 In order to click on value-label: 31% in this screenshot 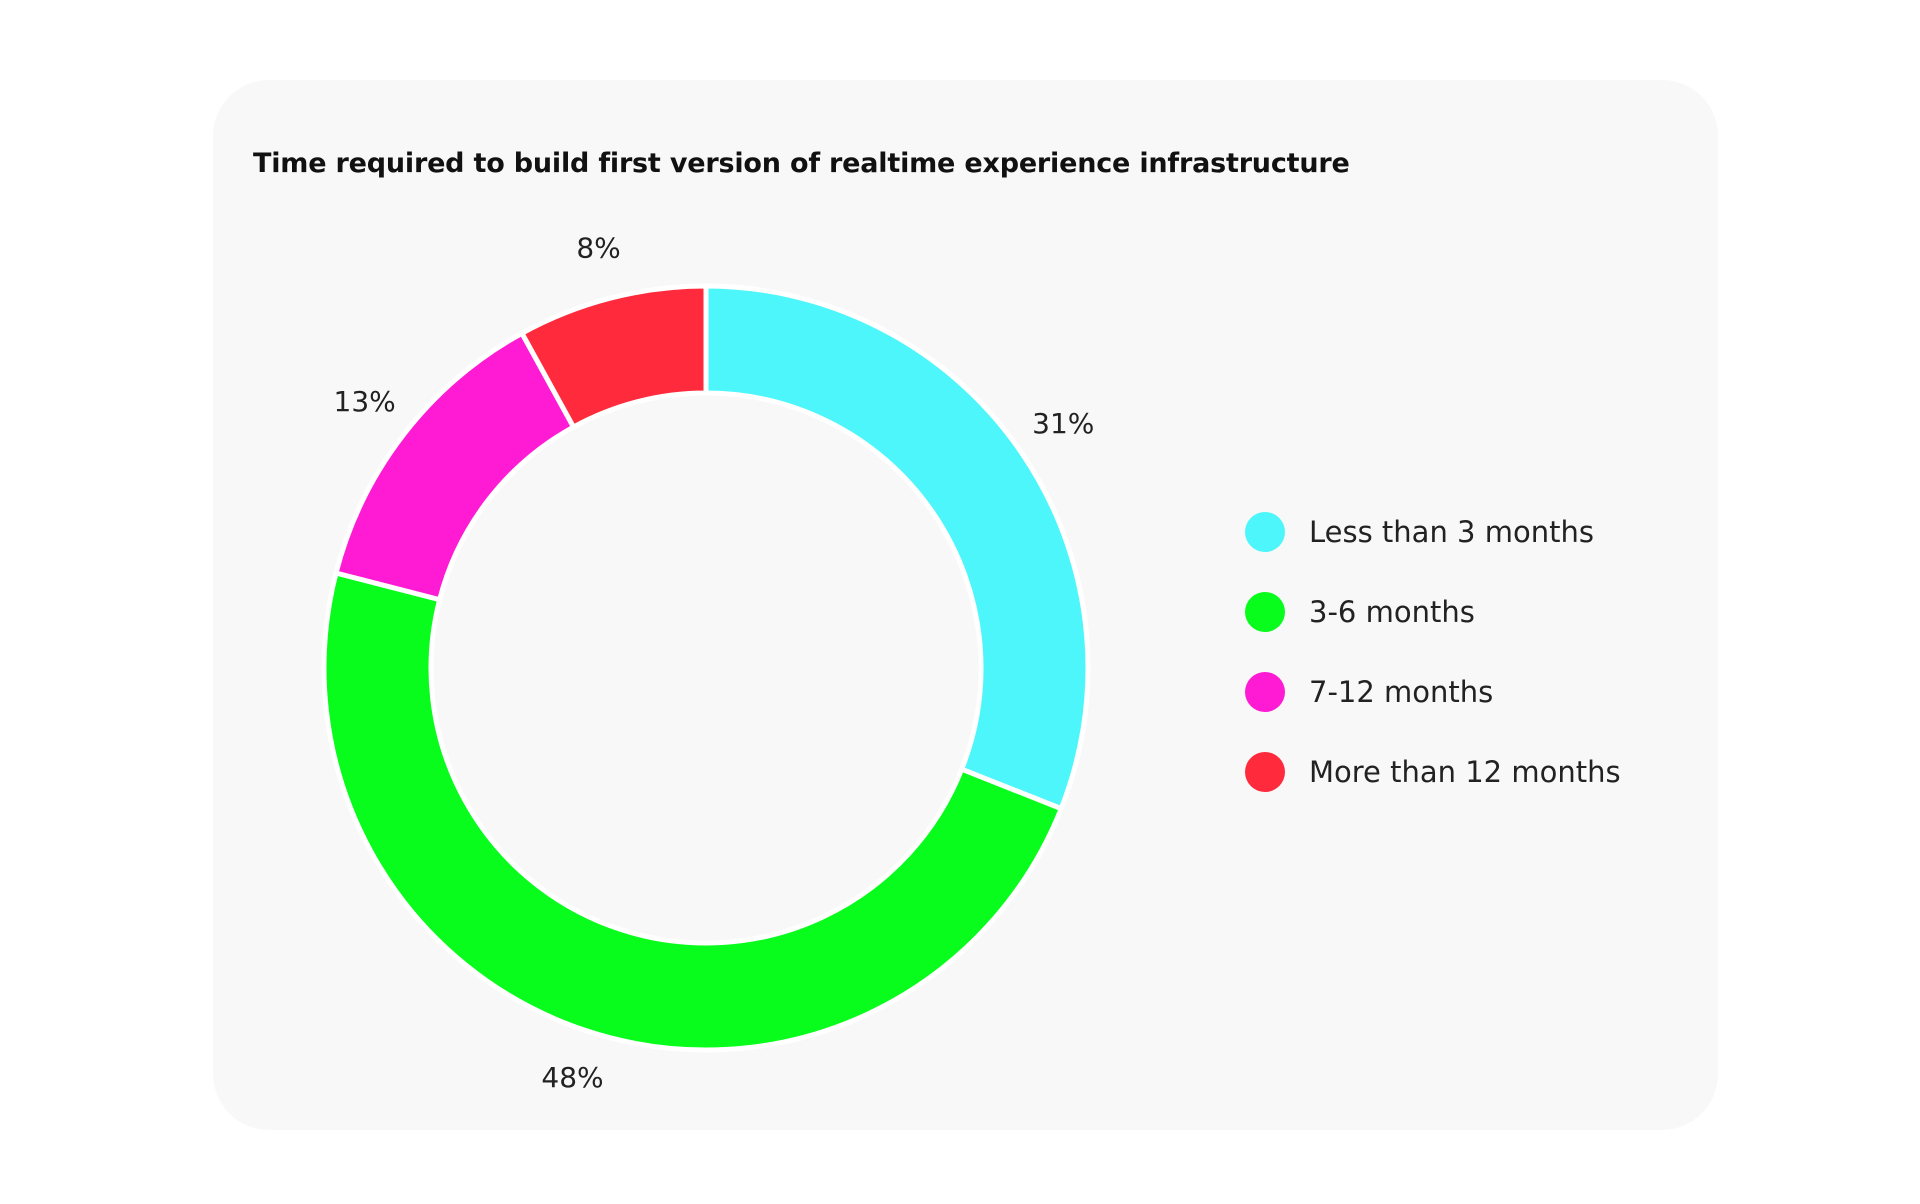, I will do `click(1063, 423)`.